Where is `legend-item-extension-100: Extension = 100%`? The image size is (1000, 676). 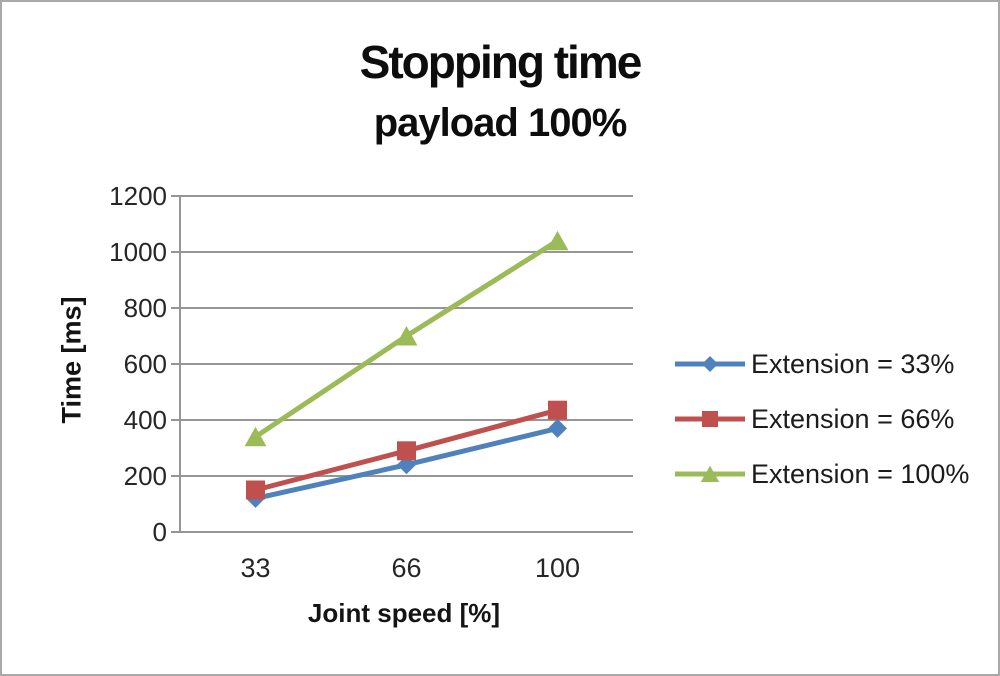
legend-item-extension-100: Extension = 100% is located at coordinates (822, 474).